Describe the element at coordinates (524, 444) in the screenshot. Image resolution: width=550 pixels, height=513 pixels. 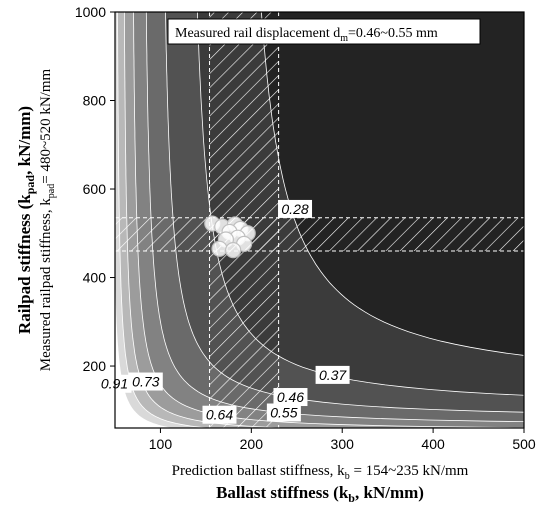
I see `x-tick-label: 500` at that location.